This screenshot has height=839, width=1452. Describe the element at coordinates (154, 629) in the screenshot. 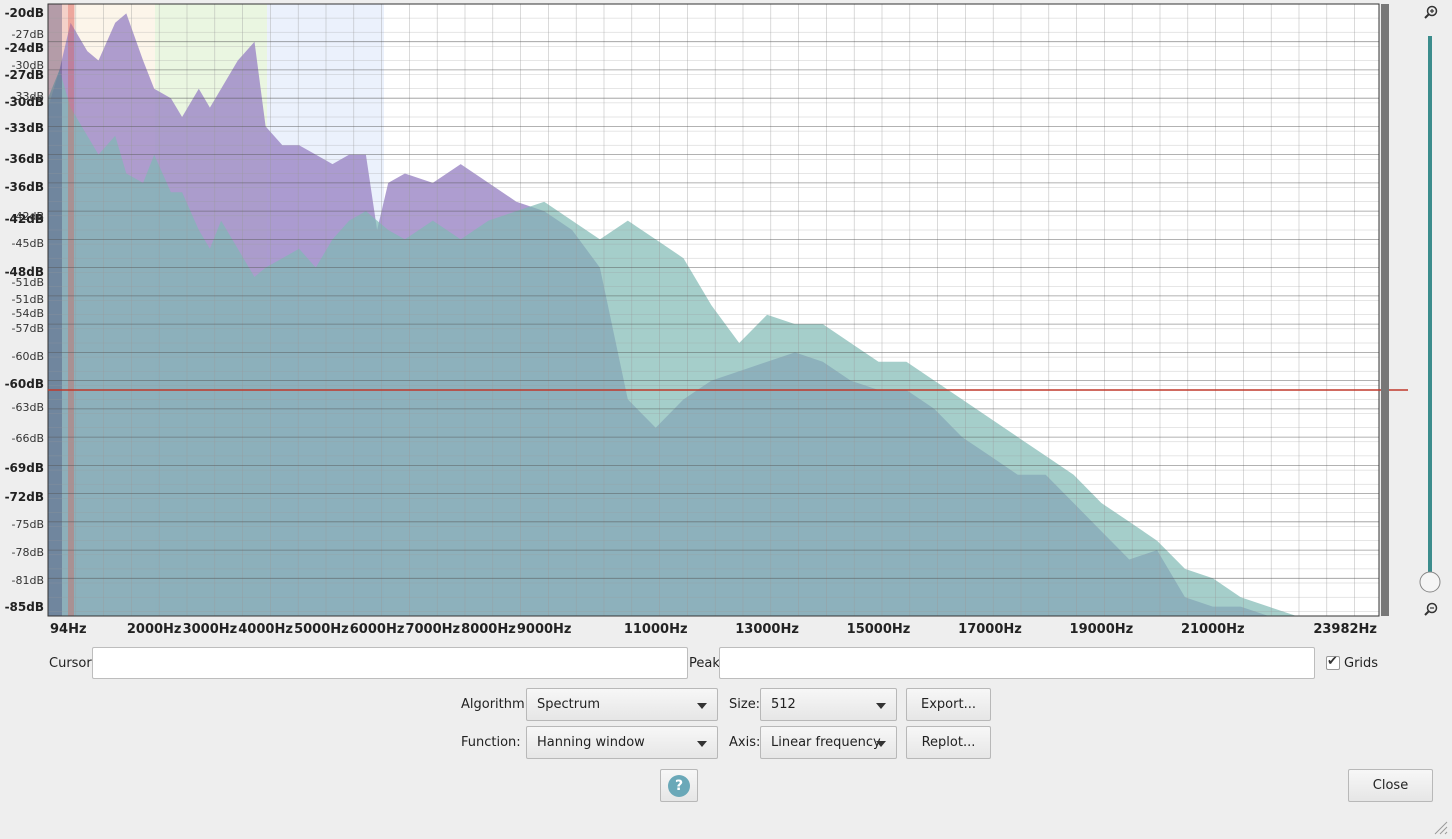

I see `x-axis-label: 2000Hz` at that location.